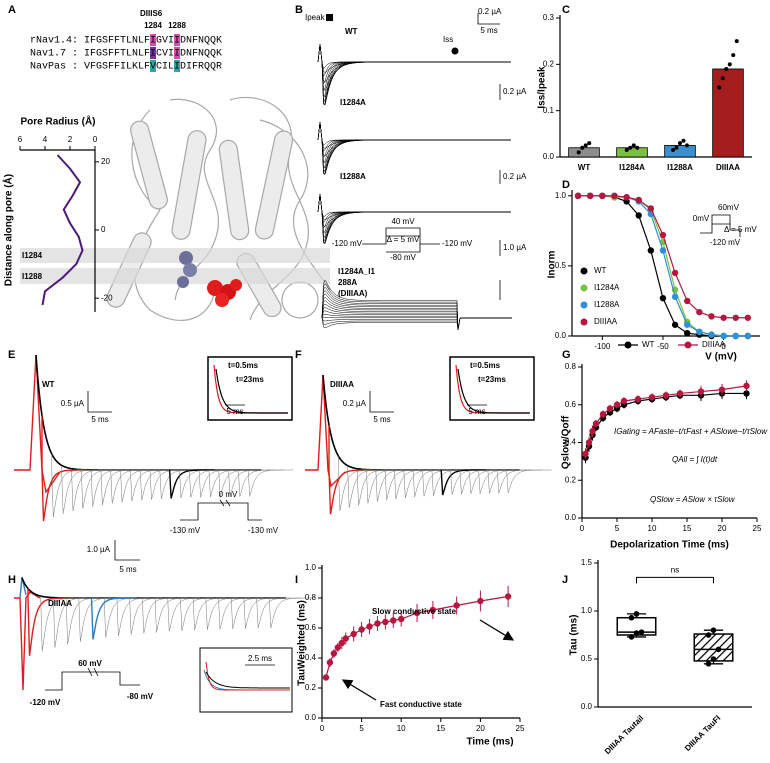 This screenshot has height=763, width=770. Describe the element at coordinates (648, 344) in the screenshot. I see `legend-label: WT` at that location.